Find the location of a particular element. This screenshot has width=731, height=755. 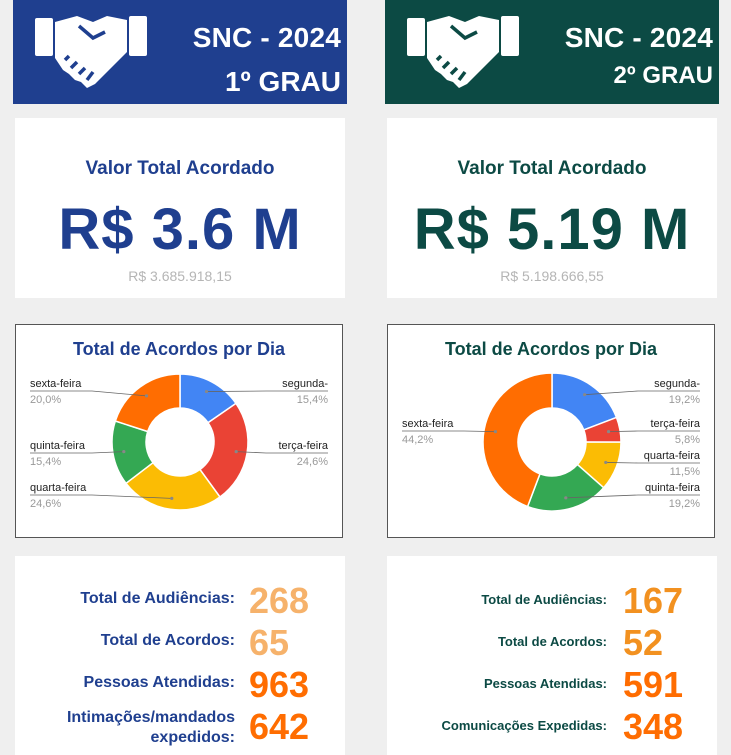

slice-percent: 20,0% is located at coordinates (45, 400).